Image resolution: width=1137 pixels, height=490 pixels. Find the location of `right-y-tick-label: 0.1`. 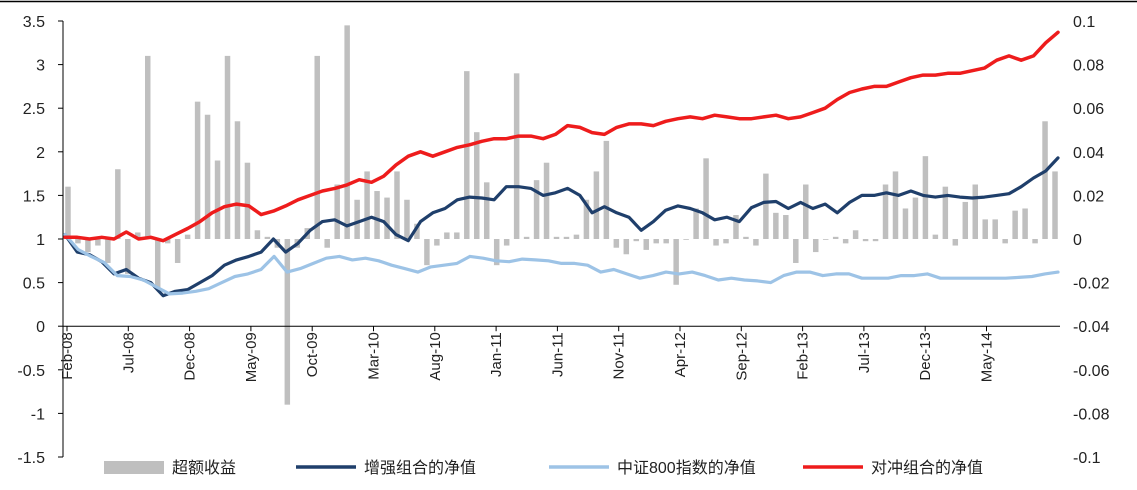

right-y-tick-label: 0.1 is located at coordinates (1084, 22).